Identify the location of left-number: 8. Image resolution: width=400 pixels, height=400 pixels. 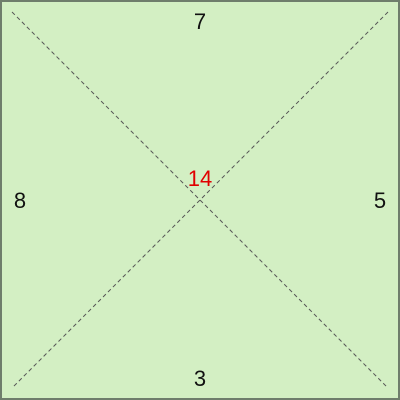
(20, 200).